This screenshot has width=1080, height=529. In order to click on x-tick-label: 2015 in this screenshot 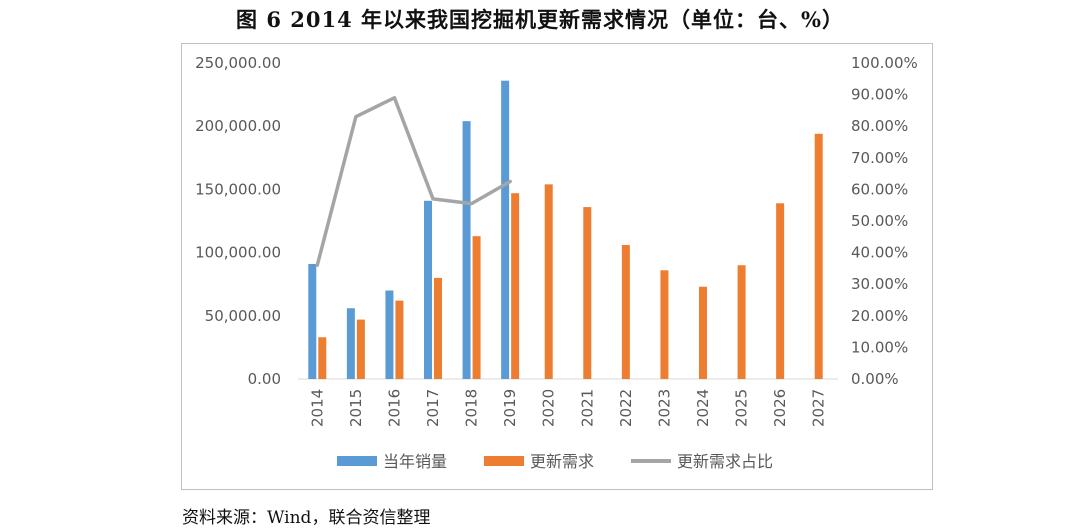, I will do `click(356, 408)`.